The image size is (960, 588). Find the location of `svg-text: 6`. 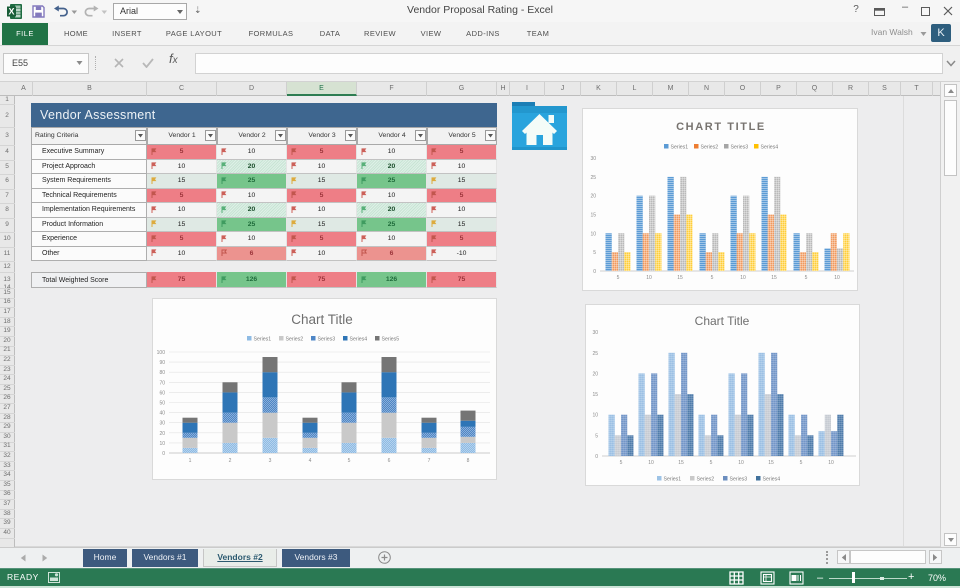

svg-text: 6 is located at coordinates (389, 461).